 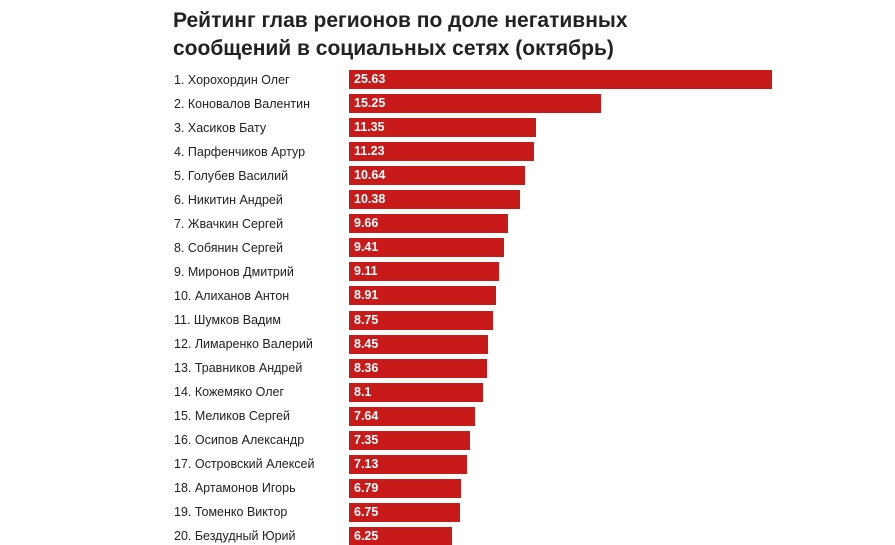 I want to click on bar-value-label: 8.1, so click(x=363, y=391).